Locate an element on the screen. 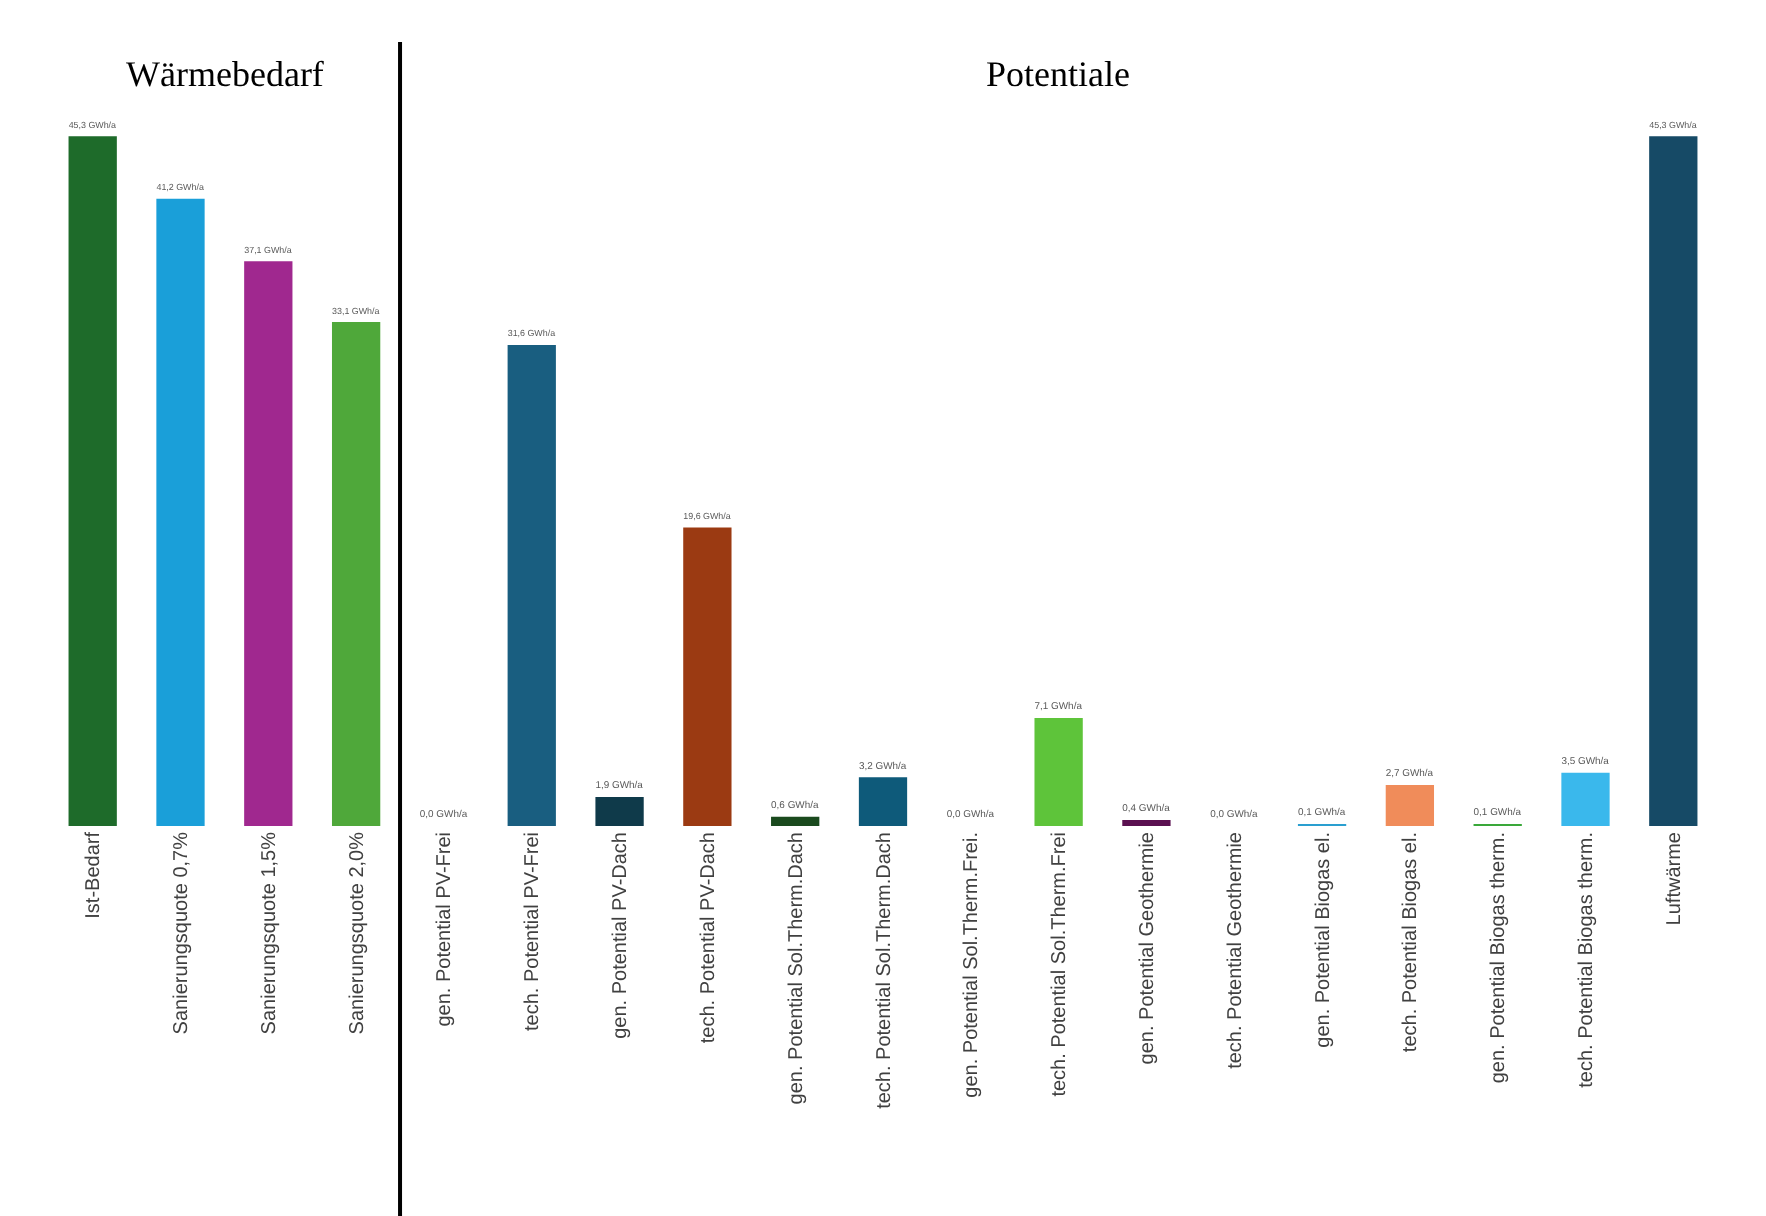  x-tick-label: Sanierungsquote 2,0% is located at coordinates (357, 933).